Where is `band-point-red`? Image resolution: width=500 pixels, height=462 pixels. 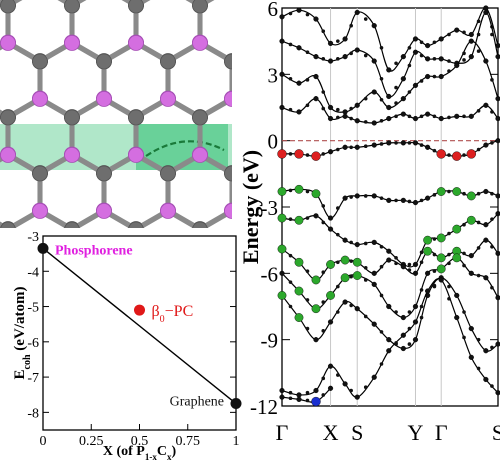 band-point-red is located at coordinates (282, 154).